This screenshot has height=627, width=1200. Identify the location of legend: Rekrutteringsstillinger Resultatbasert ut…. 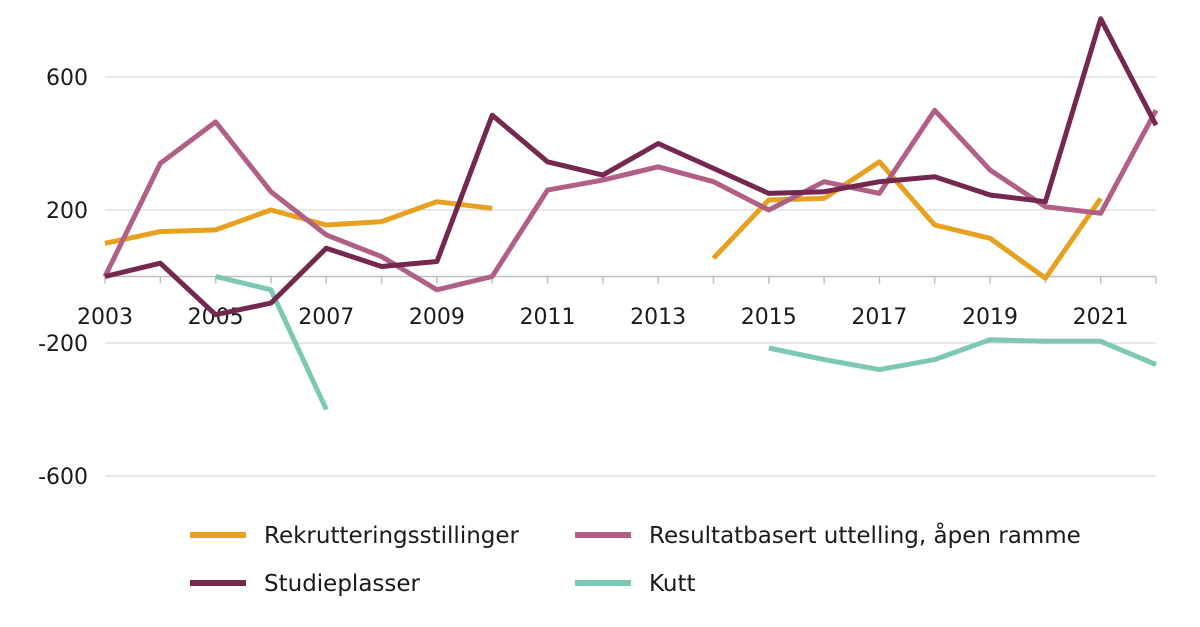
(635, 559).